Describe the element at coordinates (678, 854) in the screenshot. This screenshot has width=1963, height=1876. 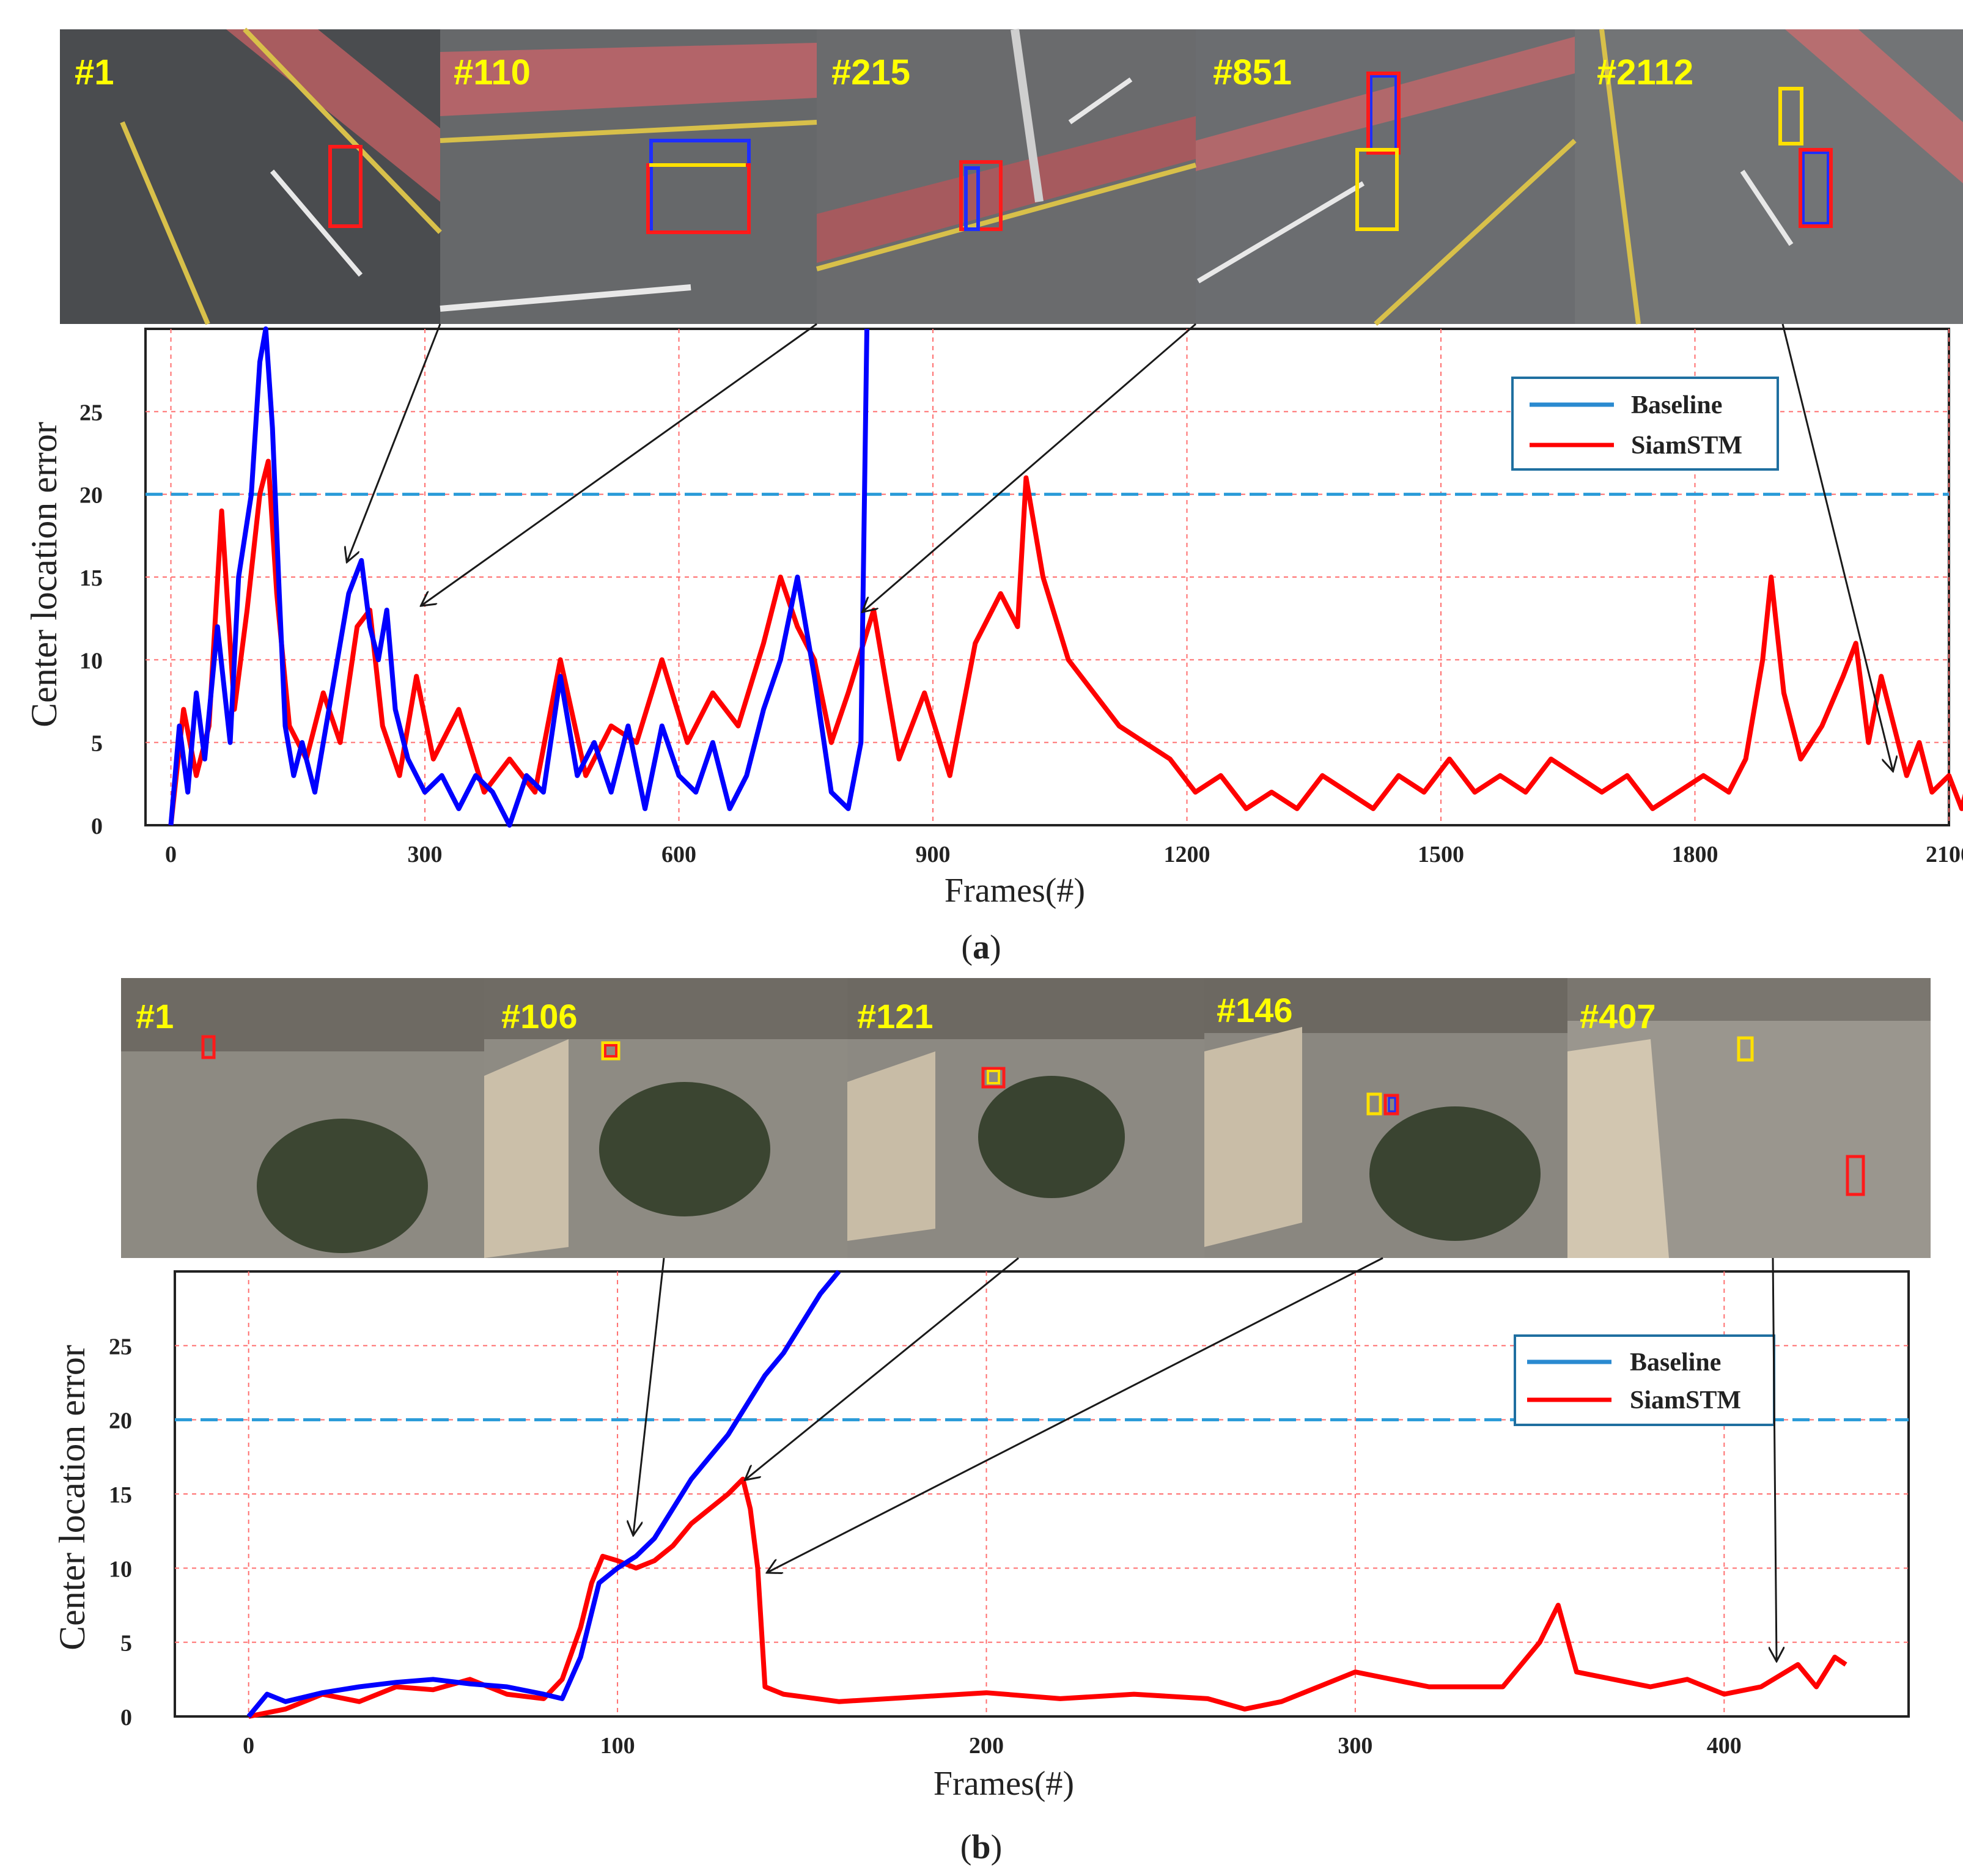
I see `x-tick-label: 600` at that location.